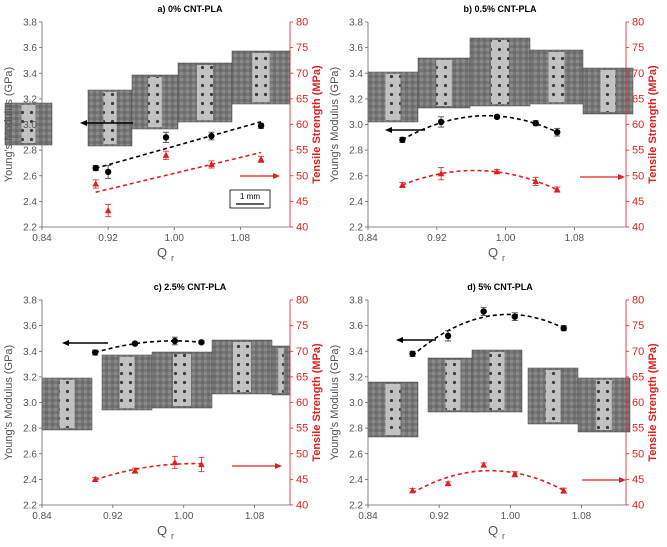  I want to click on chart-title: b) 0.5% CNT-PLA, so click(500, 9).